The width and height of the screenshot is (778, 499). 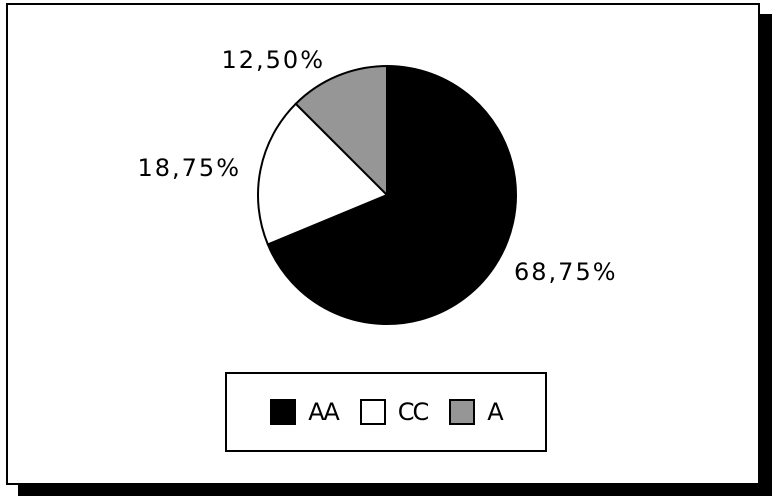 What do you see at coordinates (283, 412) in the screenshot?
I see `legend-swatch-aa` at bounding box center [283, 412].